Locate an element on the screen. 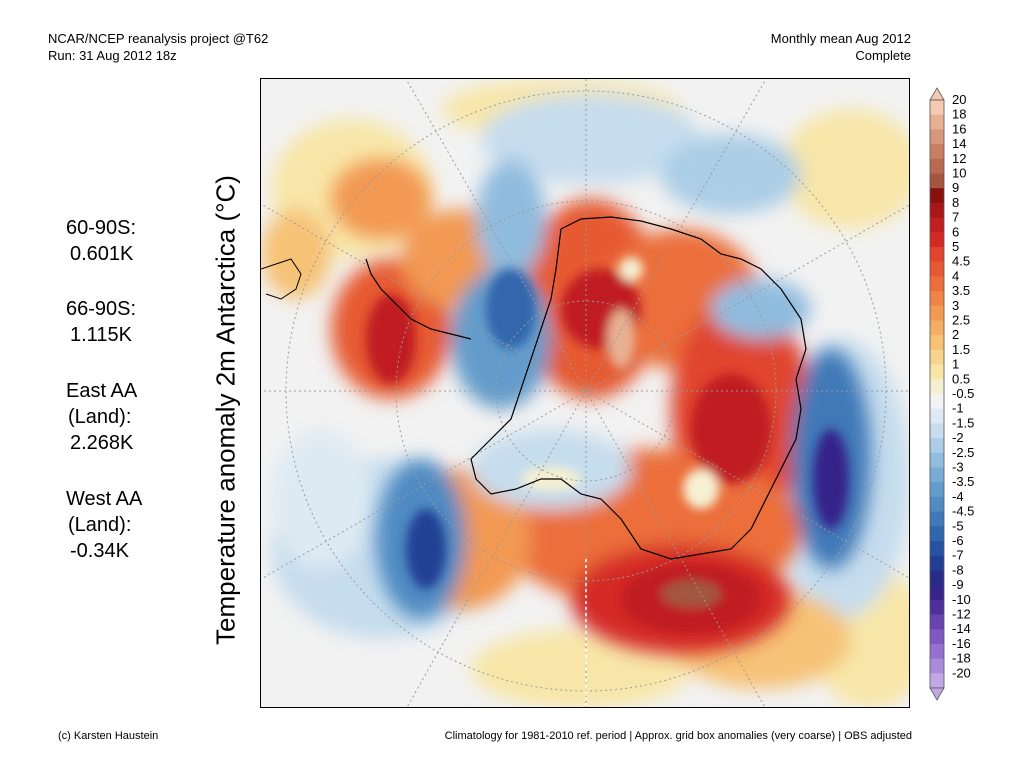  colorbar-tick-label: 4 is located at coordinates (955, 275).